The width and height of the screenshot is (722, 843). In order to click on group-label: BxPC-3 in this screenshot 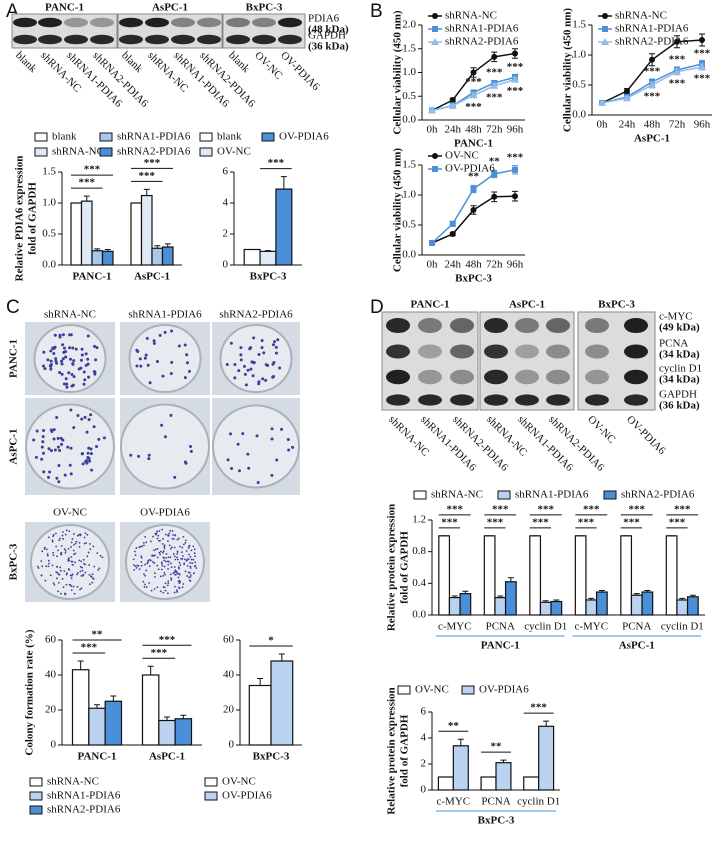, I will do `click(496, 821)`.